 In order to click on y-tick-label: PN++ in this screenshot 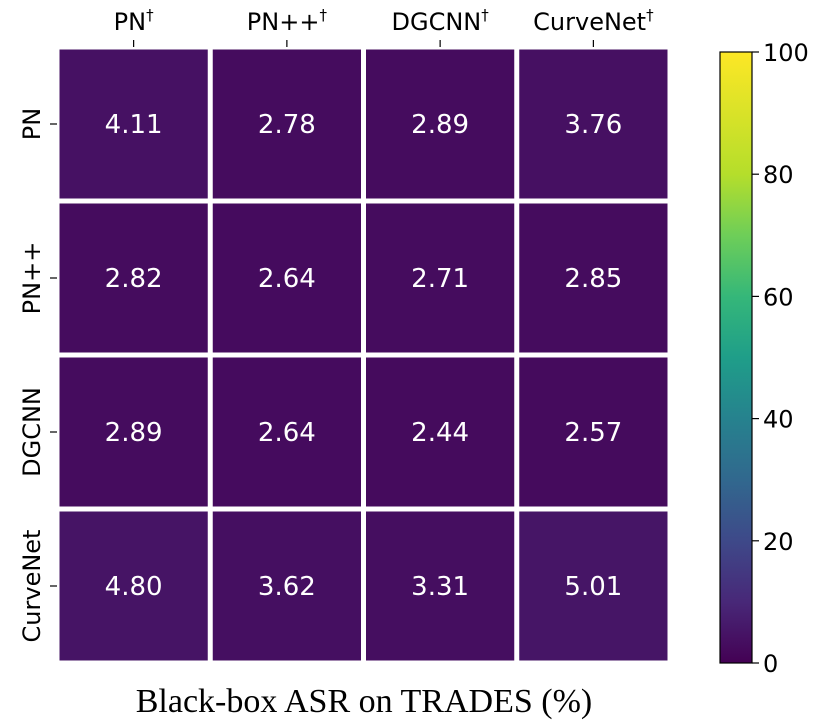, I will do `click(32, 278)`.